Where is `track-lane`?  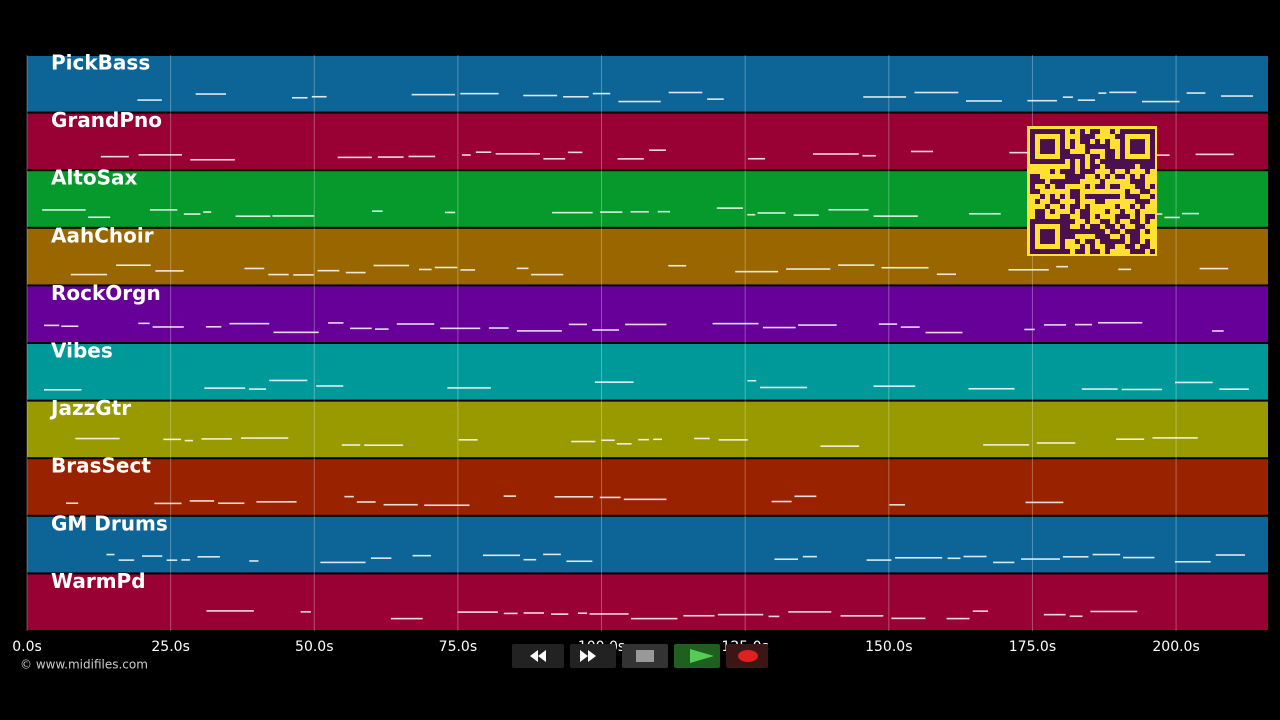
track-lane is located at coordinates (647, 84).